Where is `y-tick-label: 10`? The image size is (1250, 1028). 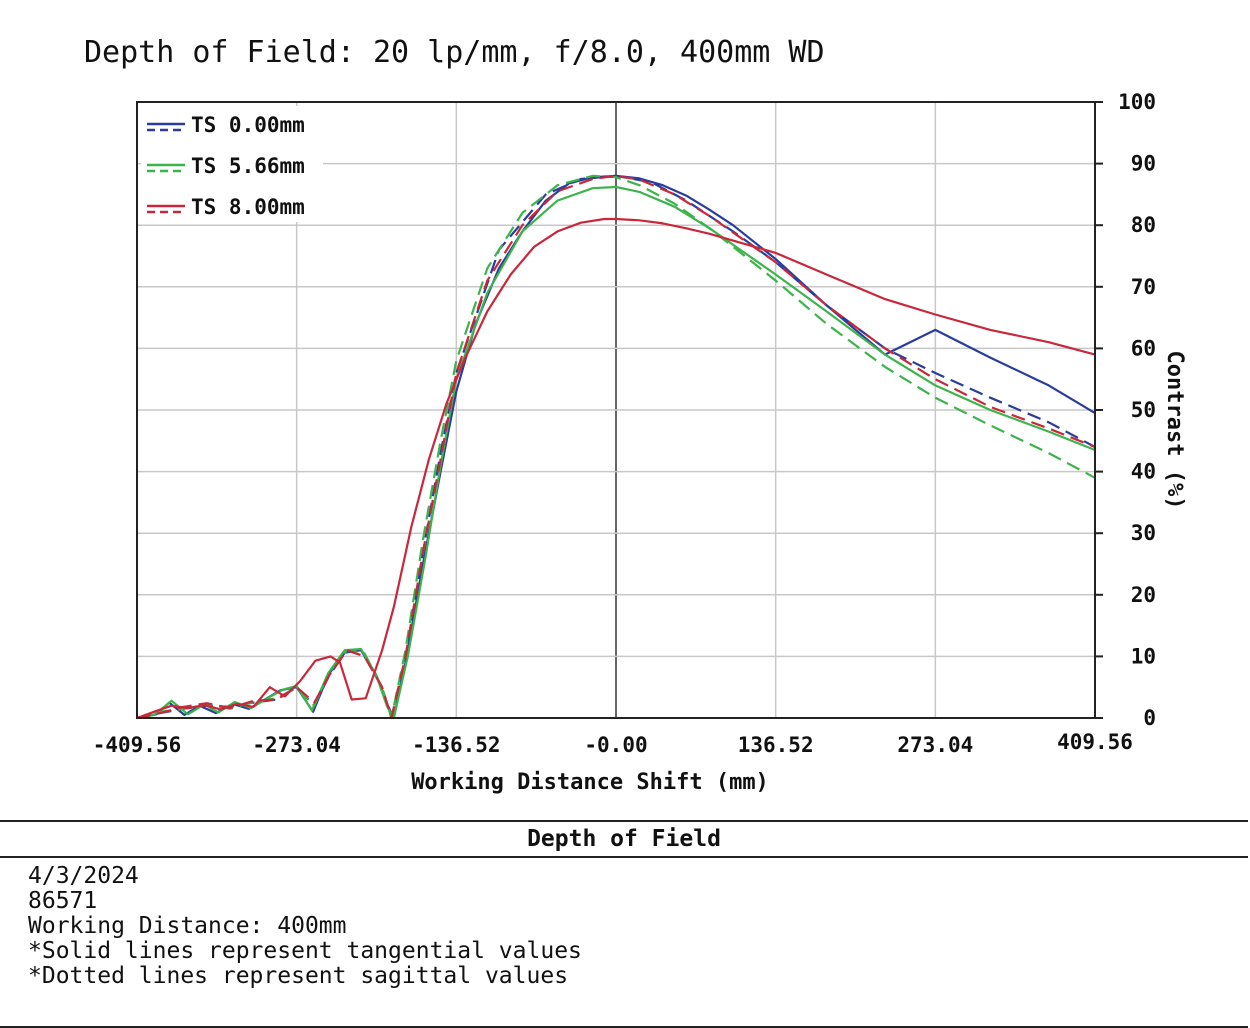 y-tick-label: 10 is located at coordinates (1143, 656).